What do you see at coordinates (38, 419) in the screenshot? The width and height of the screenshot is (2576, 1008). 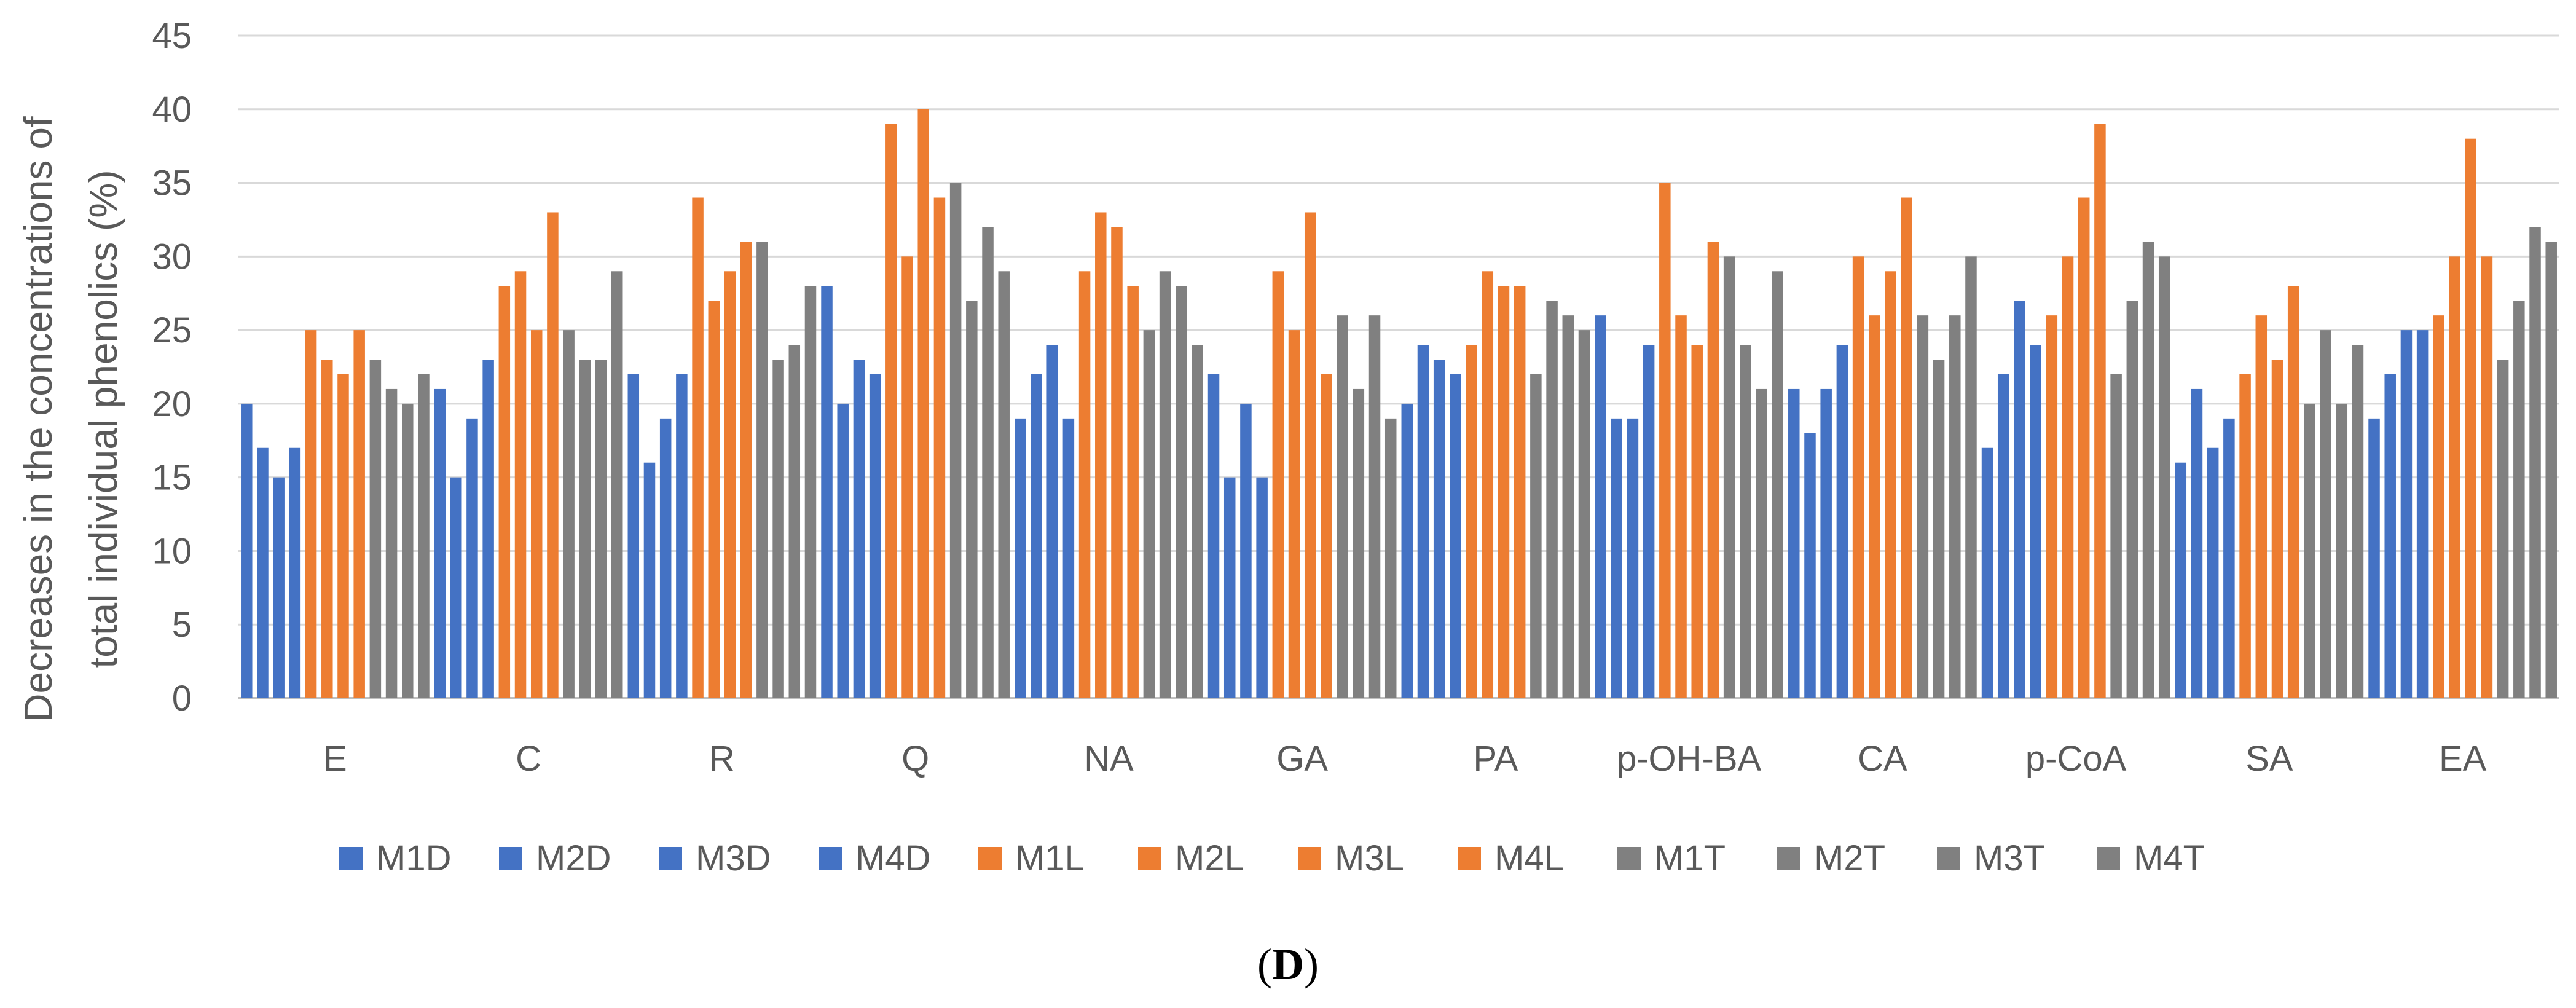 I see `y-axis-label-line: Decreases in the concentrations of` at bounding box center [38, 419].